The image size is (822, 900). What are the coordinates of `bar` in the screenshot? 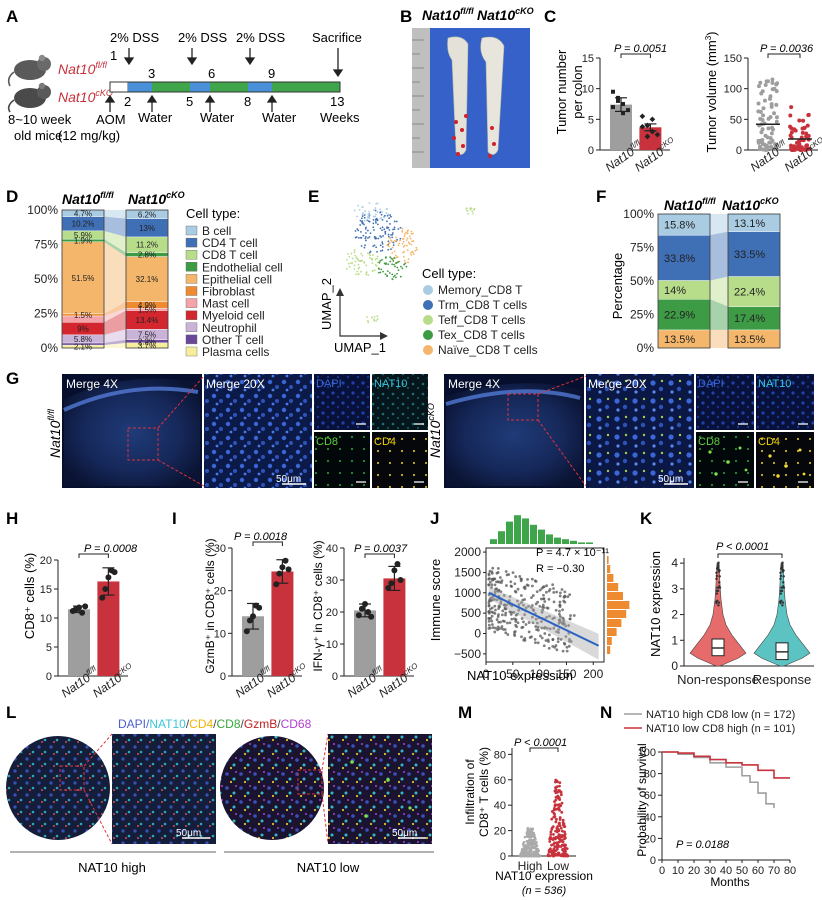 It's located at (621, 127).